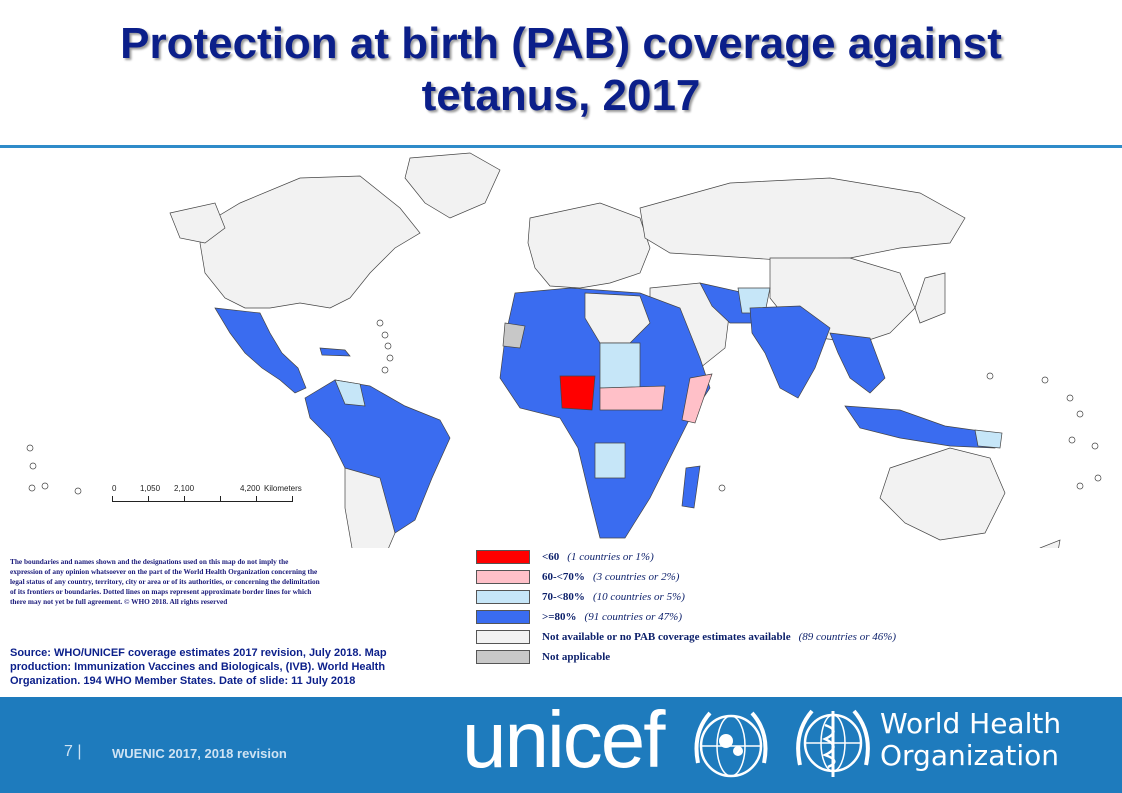 This screenshot has width=1122, height=793. I want to click on map-sudan-chad, so click(620, 365).